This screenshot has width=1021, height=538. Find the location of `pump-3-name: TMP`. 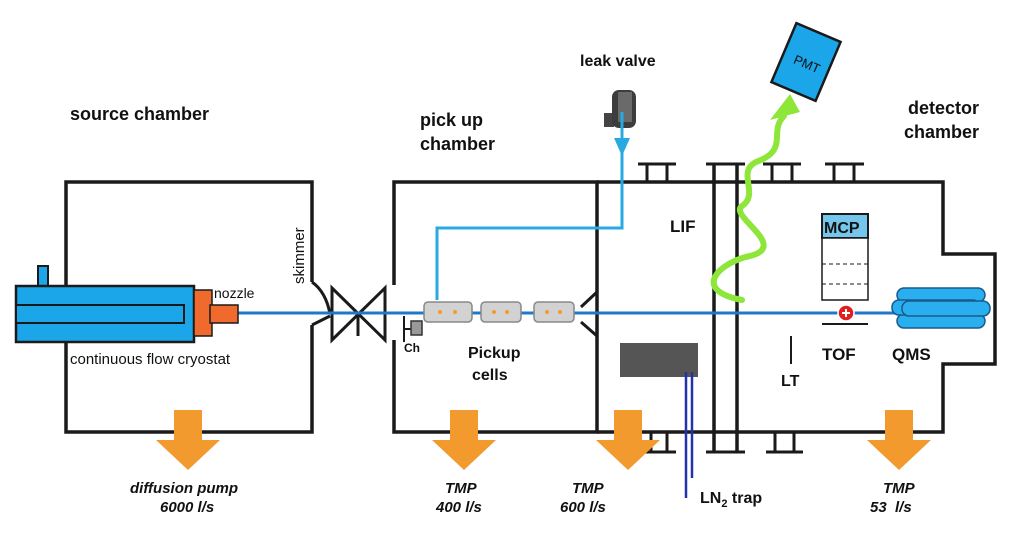

pump-3-name: TMP is located at coordinates (588, 488).